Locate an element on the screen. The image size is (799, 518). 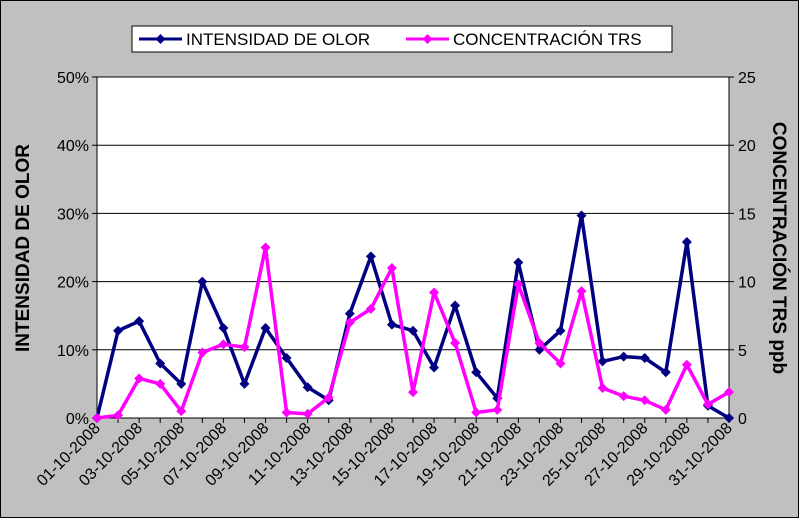
left-axis-title: INTENSIDAD DE OLOR is located at coordinates (23, 248).